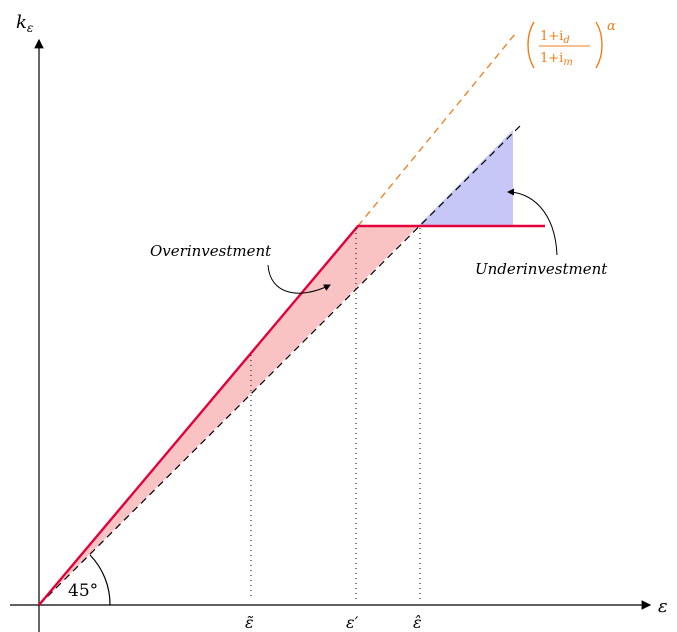  I want to click on tick-label-tilde: ε̃, so click(249, 622).